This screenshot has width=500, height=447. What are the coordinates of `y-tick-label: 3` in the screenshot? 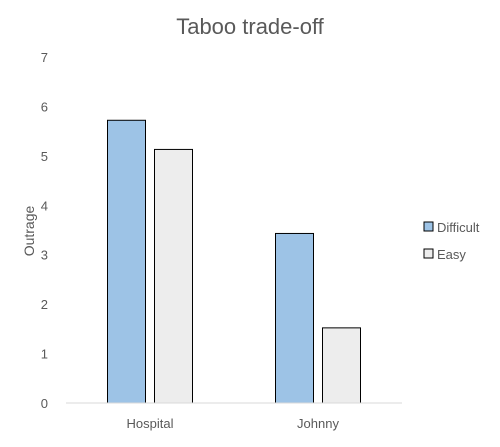 It's located at (44, 255).